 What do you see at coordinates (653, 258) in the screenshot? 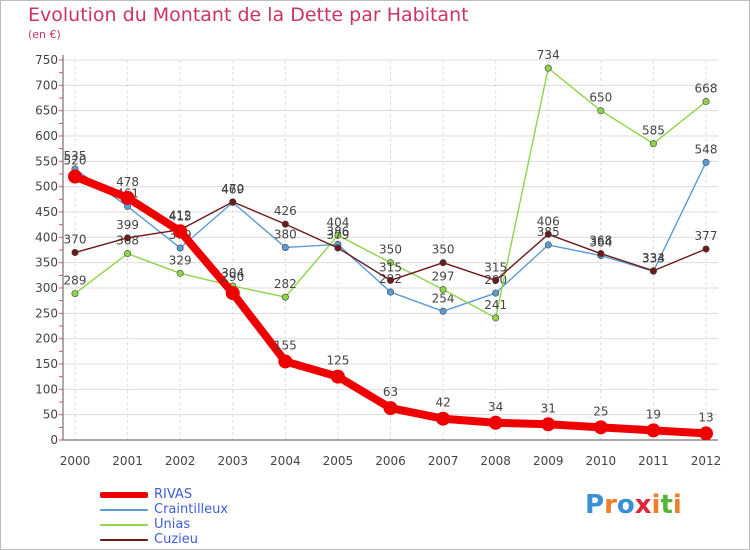
I see `data-label: 334` at bounding box center [653, 258].